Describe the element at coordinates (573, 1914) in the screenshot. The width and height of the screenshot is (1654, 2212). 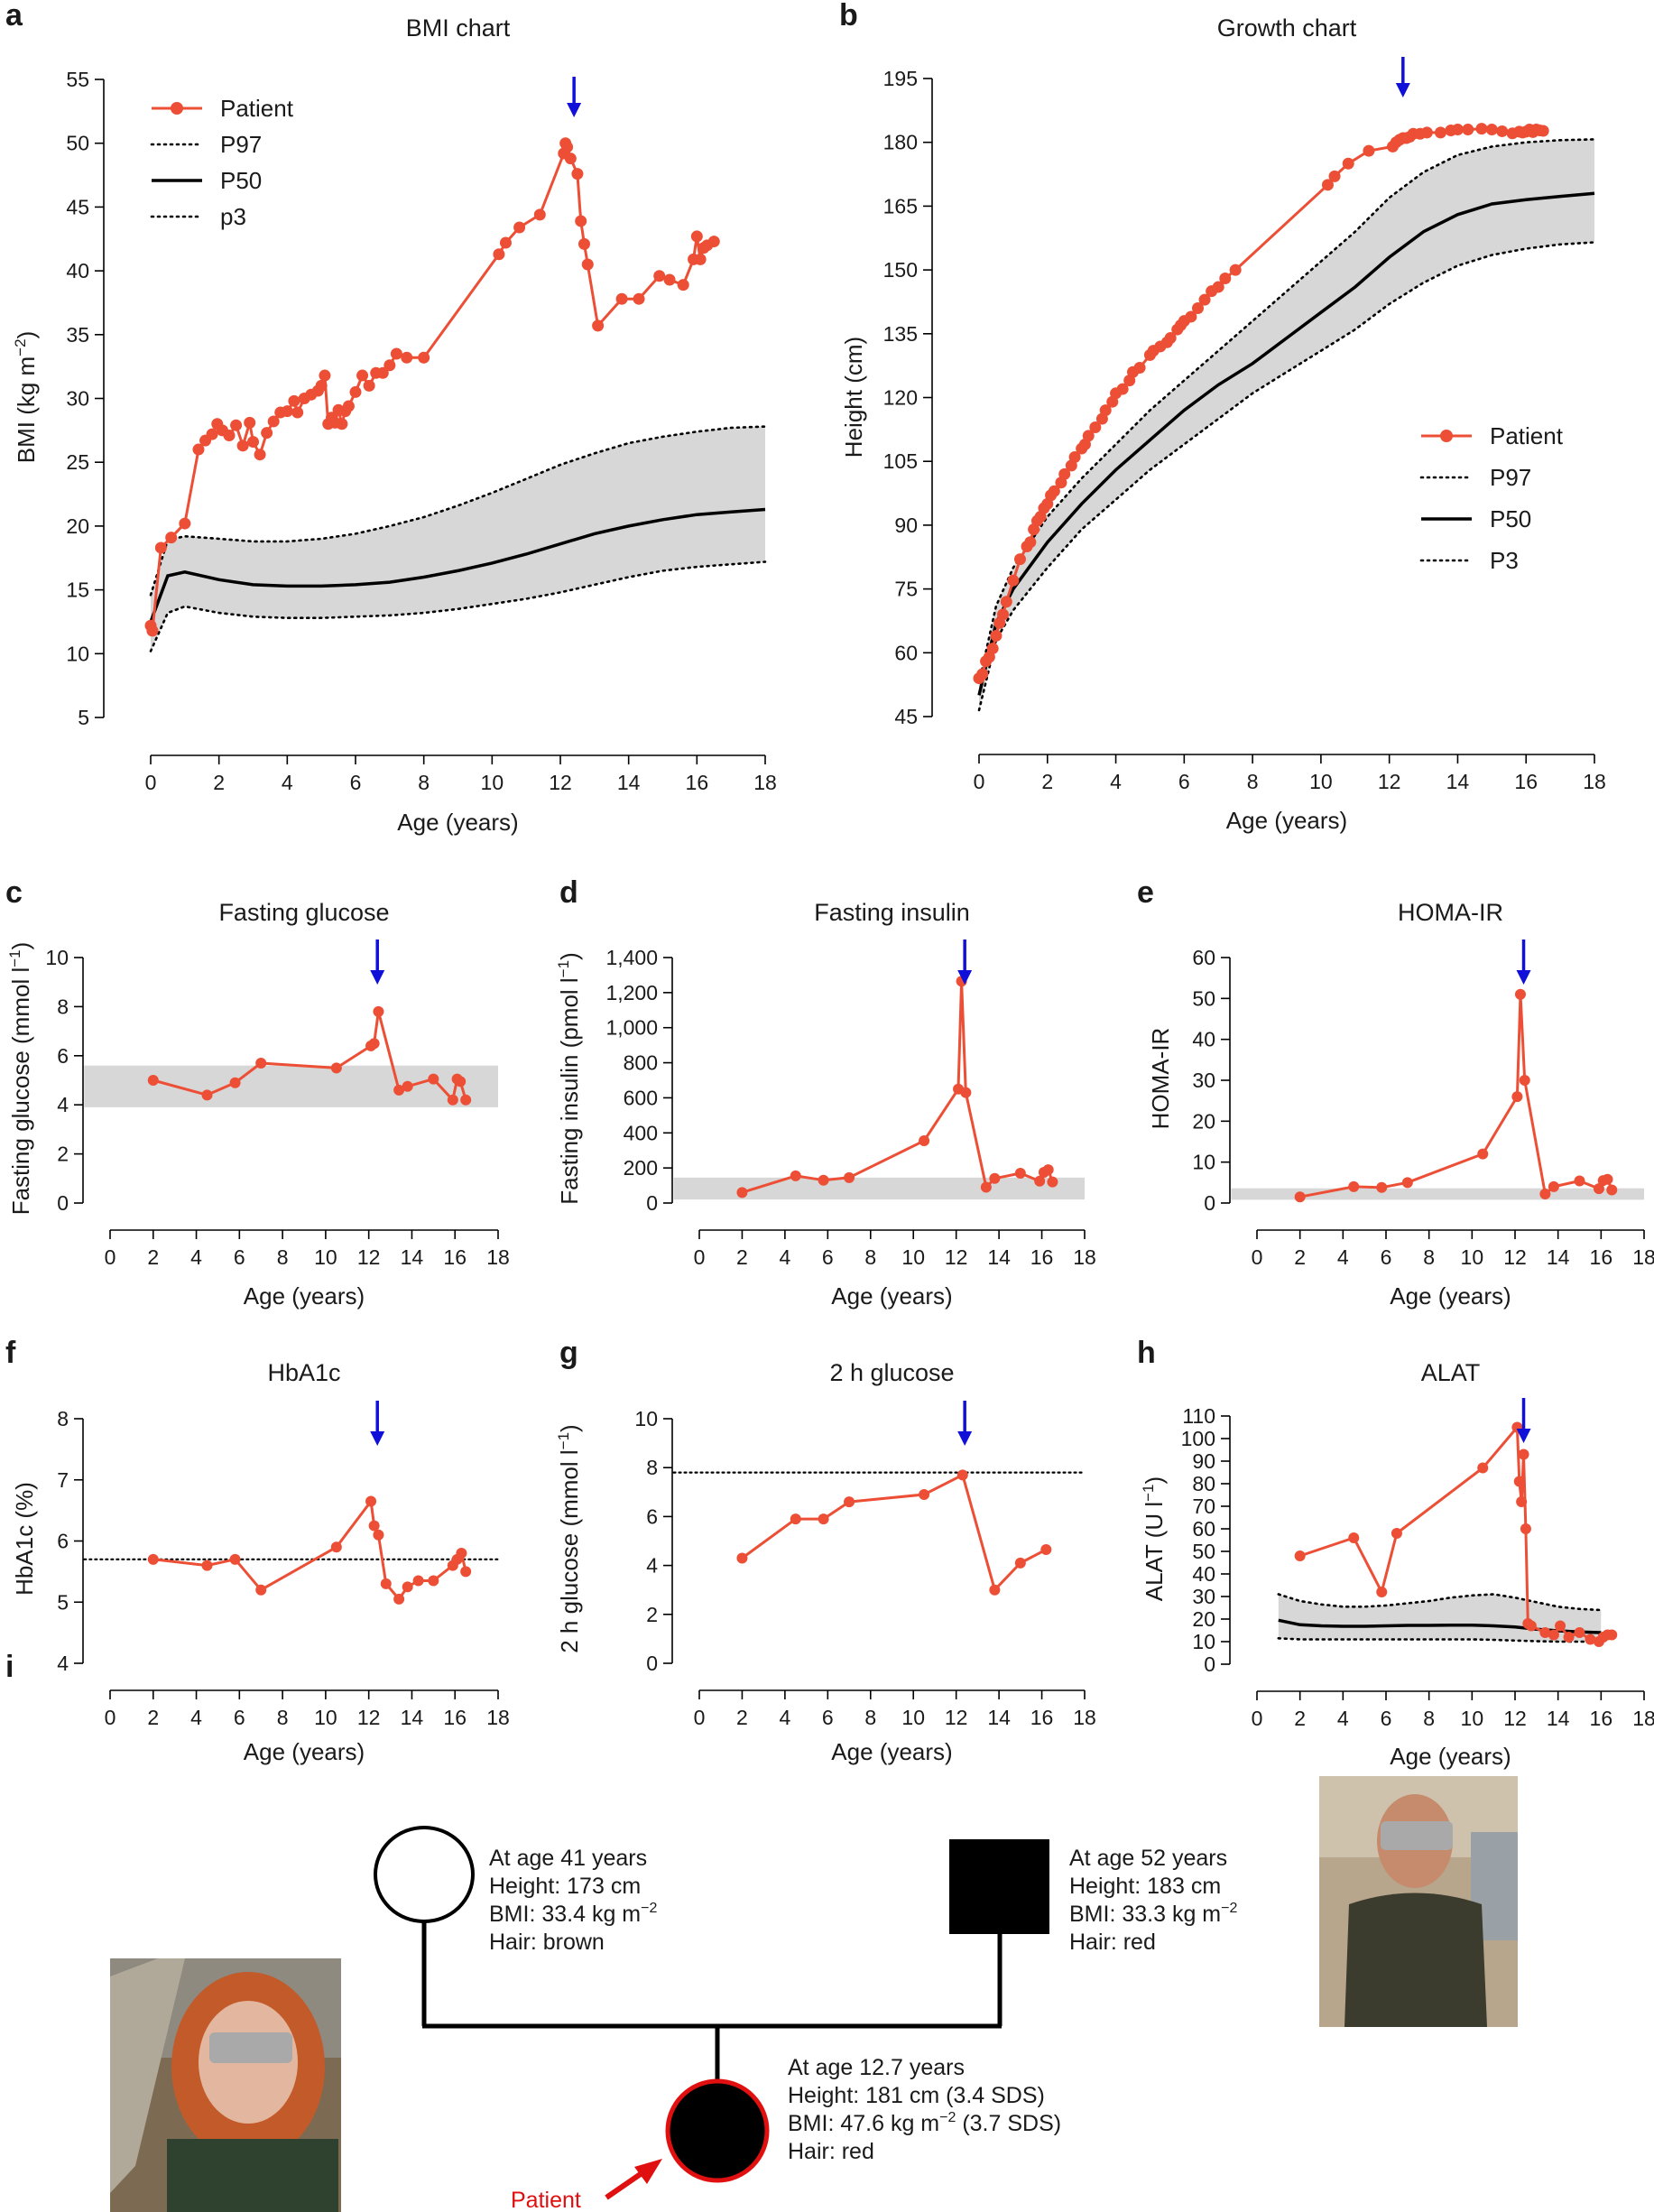
I see `mother-bmi: BMI: 33.4 kg m−2` at that location.